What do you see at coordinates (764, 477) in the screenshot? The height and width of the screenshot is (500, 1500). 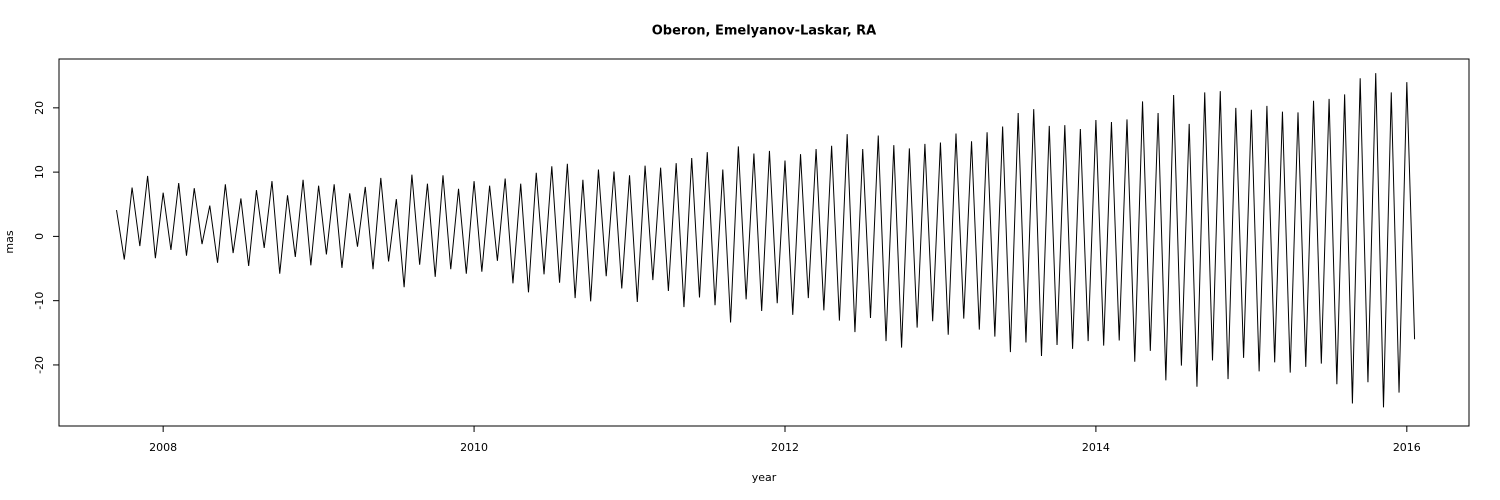 I see `x-axis-label: year` at bounding box center [764, 477].